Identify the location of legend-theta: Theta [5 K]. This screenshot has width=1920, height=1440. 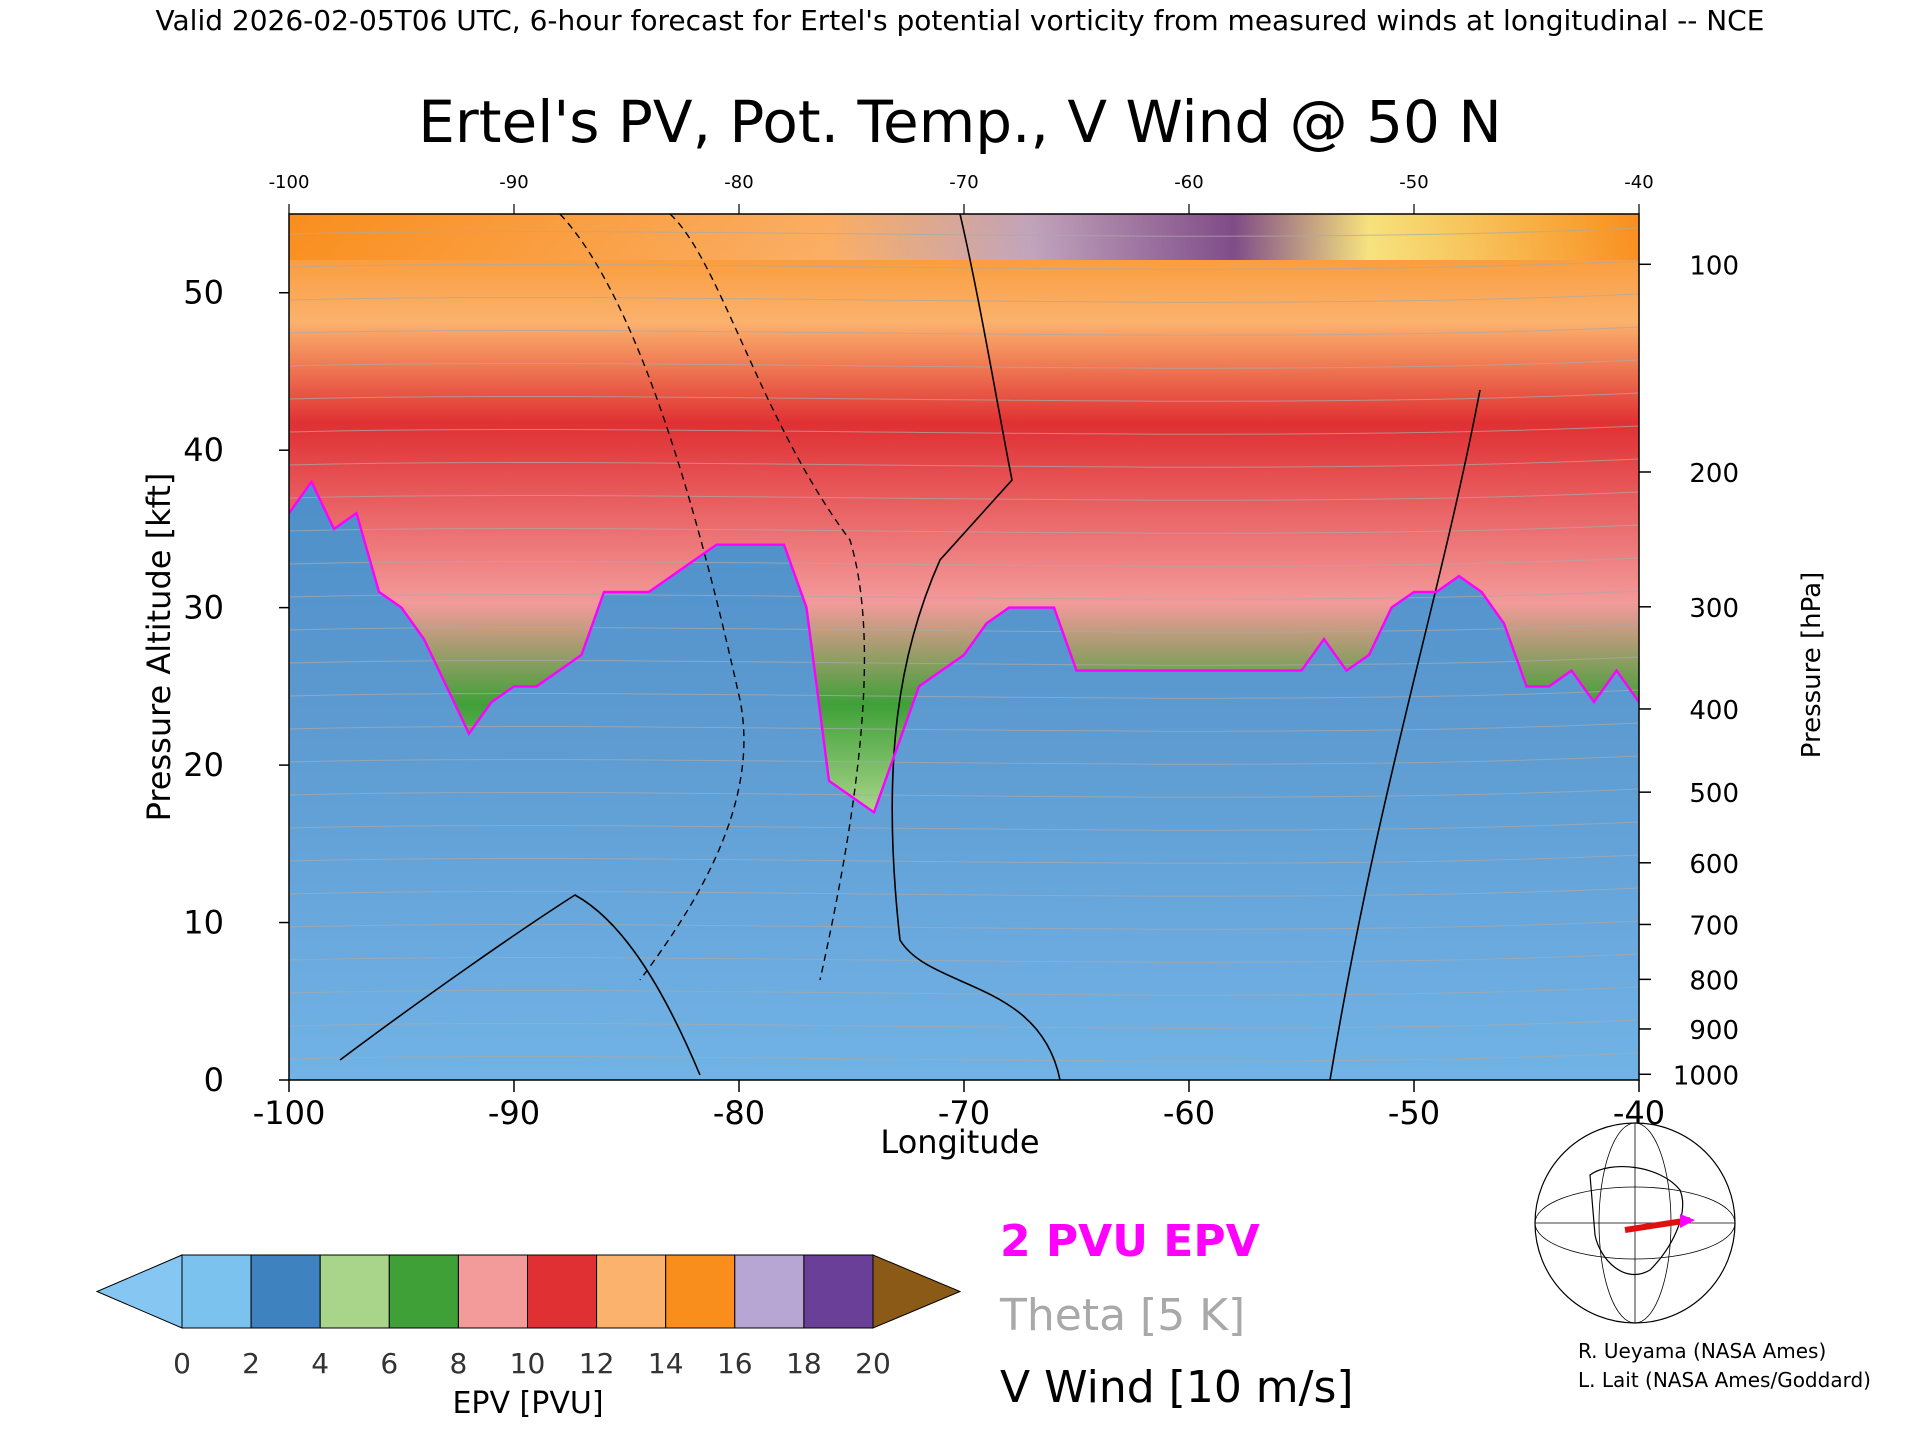
(1122, 1315).